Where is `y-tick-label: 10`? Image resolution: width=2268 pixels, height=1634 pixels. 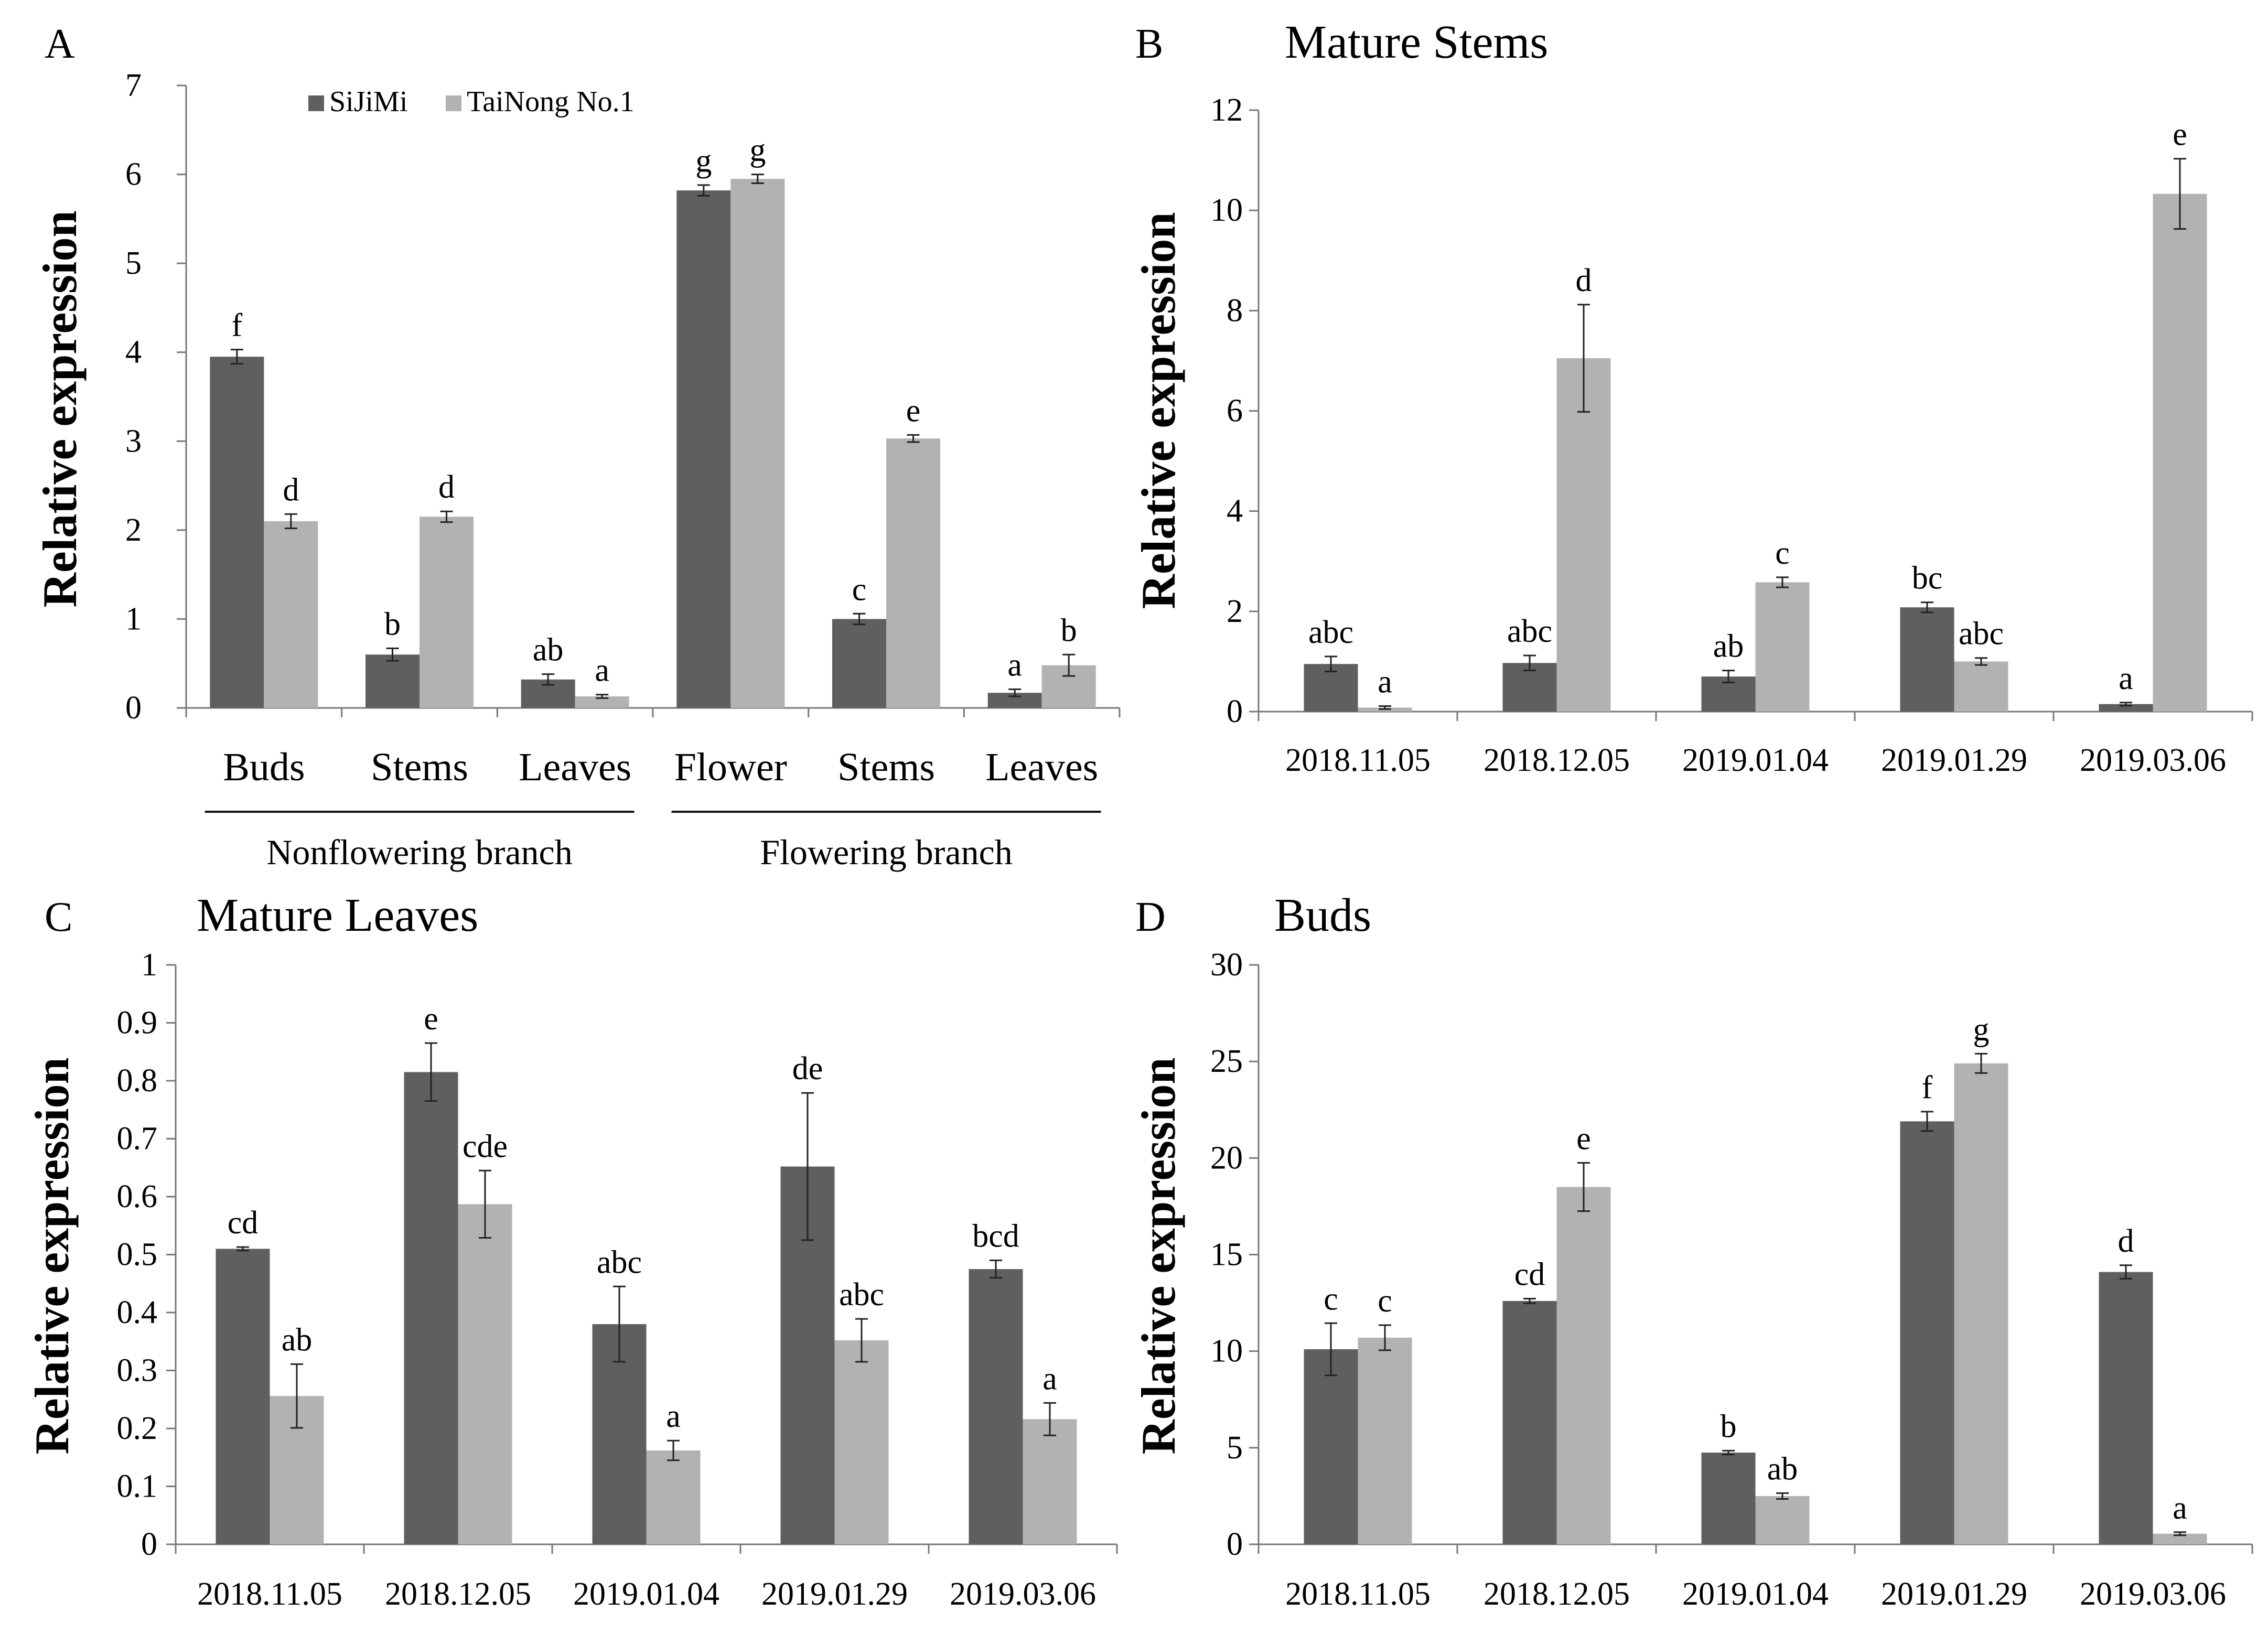
y-tick-label: 10 is located at coordinates (1226, 210).